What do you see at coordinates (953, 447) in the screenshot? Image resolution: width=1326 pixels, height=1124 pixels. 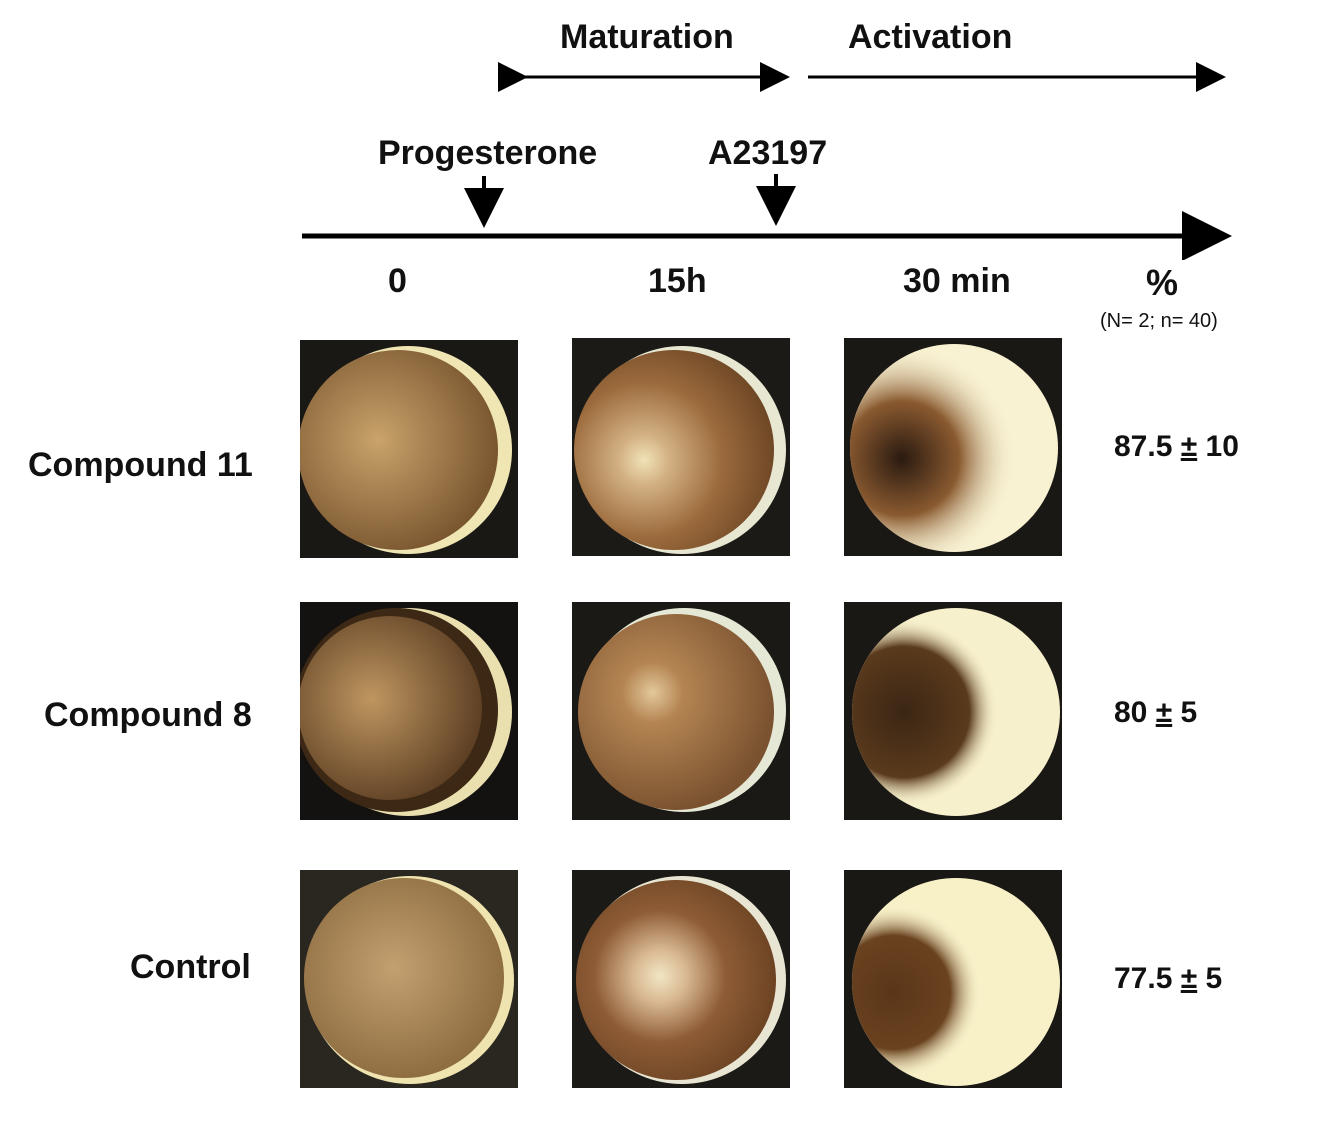 I see `oocyte-compound-11-30min` at bounding box center [953, 447].